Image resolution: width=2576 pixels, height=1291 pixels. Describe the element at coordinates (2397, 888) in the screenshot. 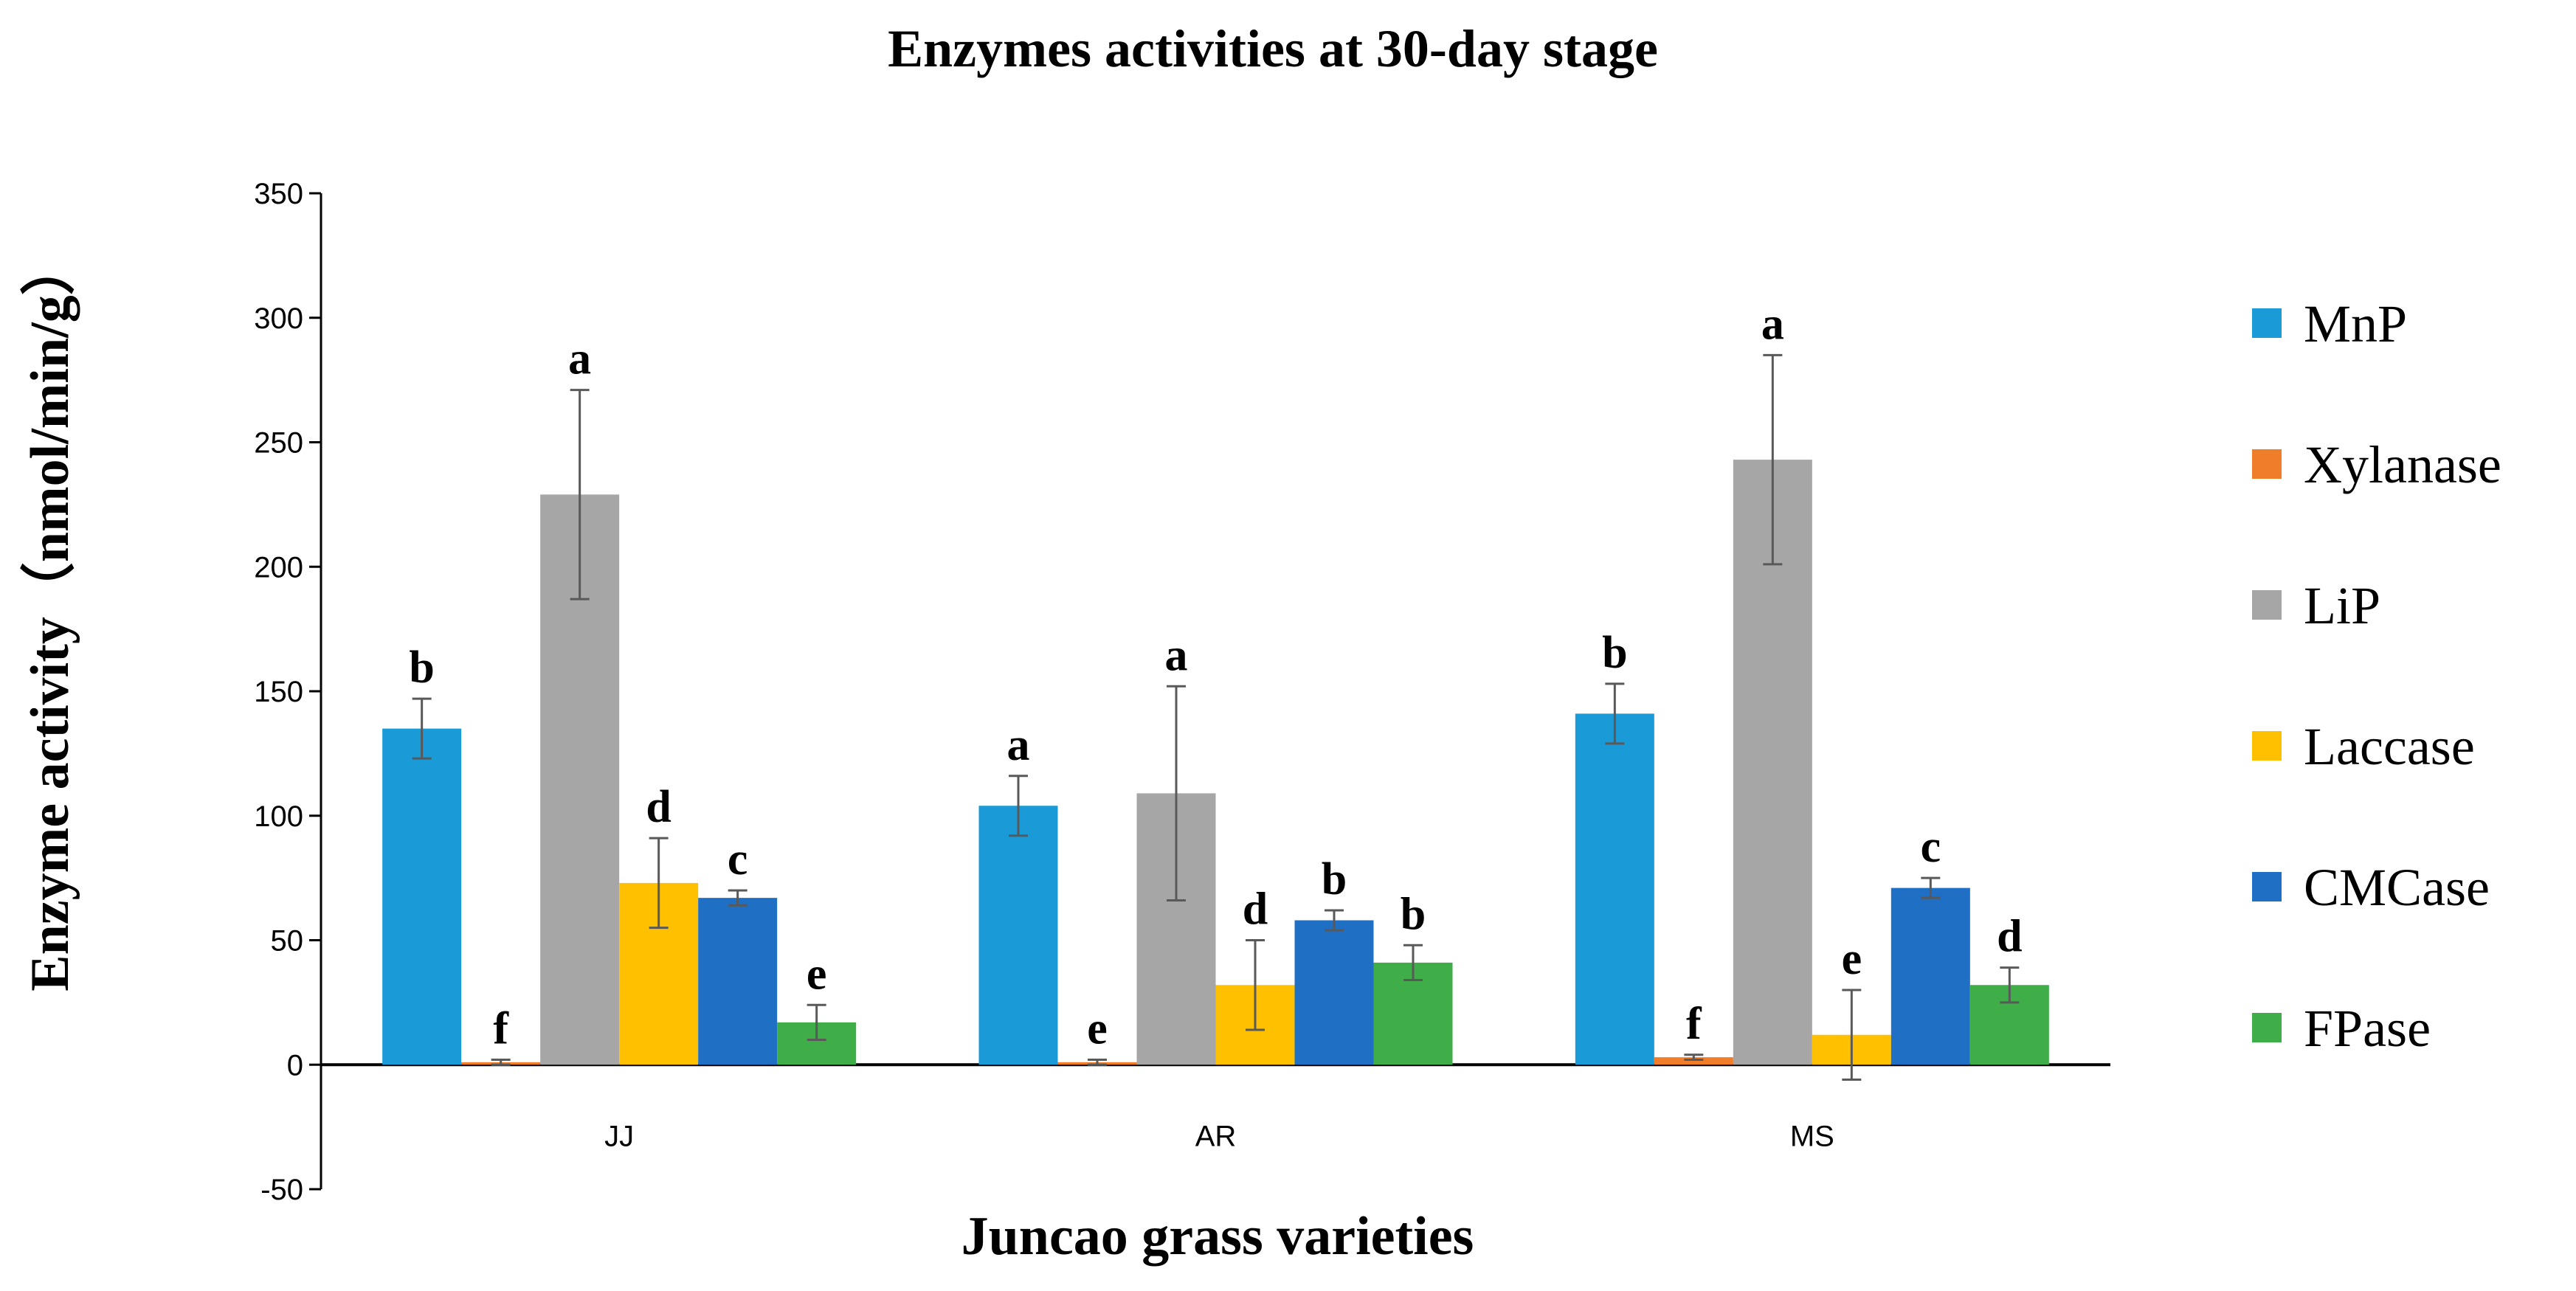

I see `legend-label: CMCase` at that location.